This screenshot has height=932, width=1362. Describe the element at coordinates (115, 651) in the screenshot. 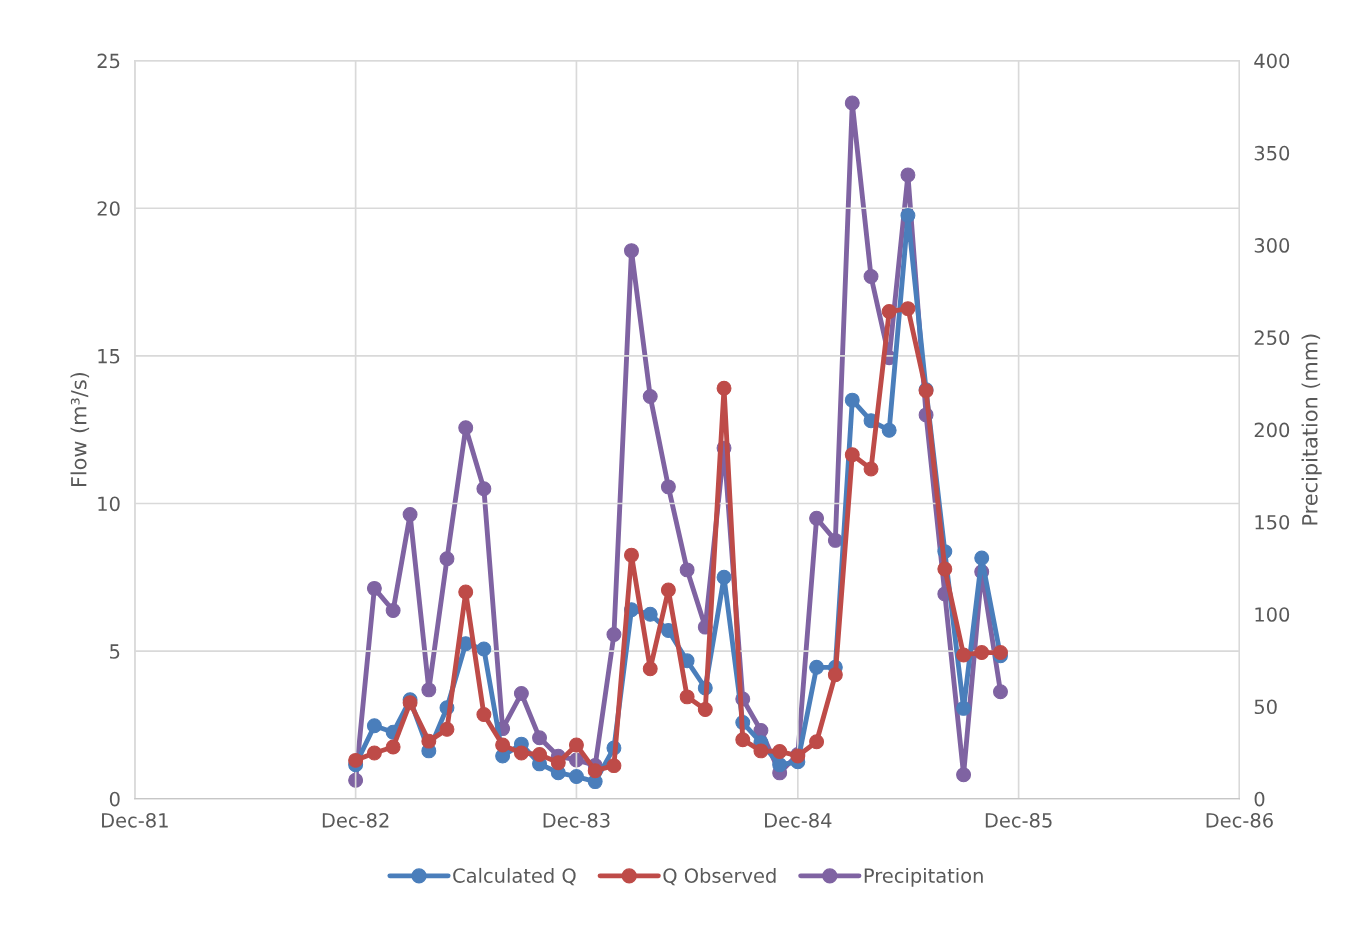

I see `y-tick-label: 5` at that location.